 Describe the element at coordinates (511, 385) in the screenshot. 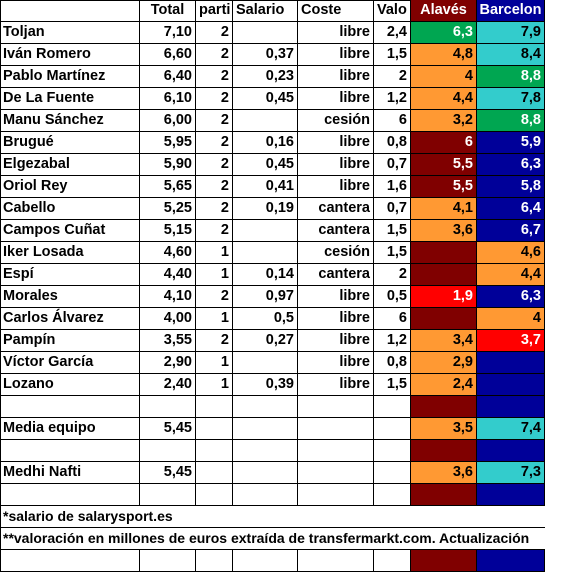

I see `barcelona-cell` at that location.